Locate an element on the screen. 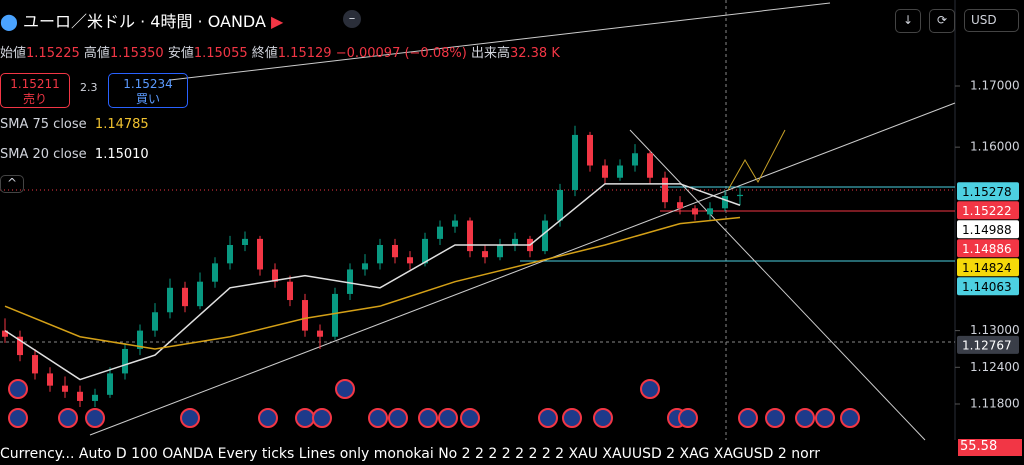 The height and width of the screenshot is (465, 1024). symbol-text: ユーロ／米ドル · 4時間 · OANDA is located at coordinates (144, 21).